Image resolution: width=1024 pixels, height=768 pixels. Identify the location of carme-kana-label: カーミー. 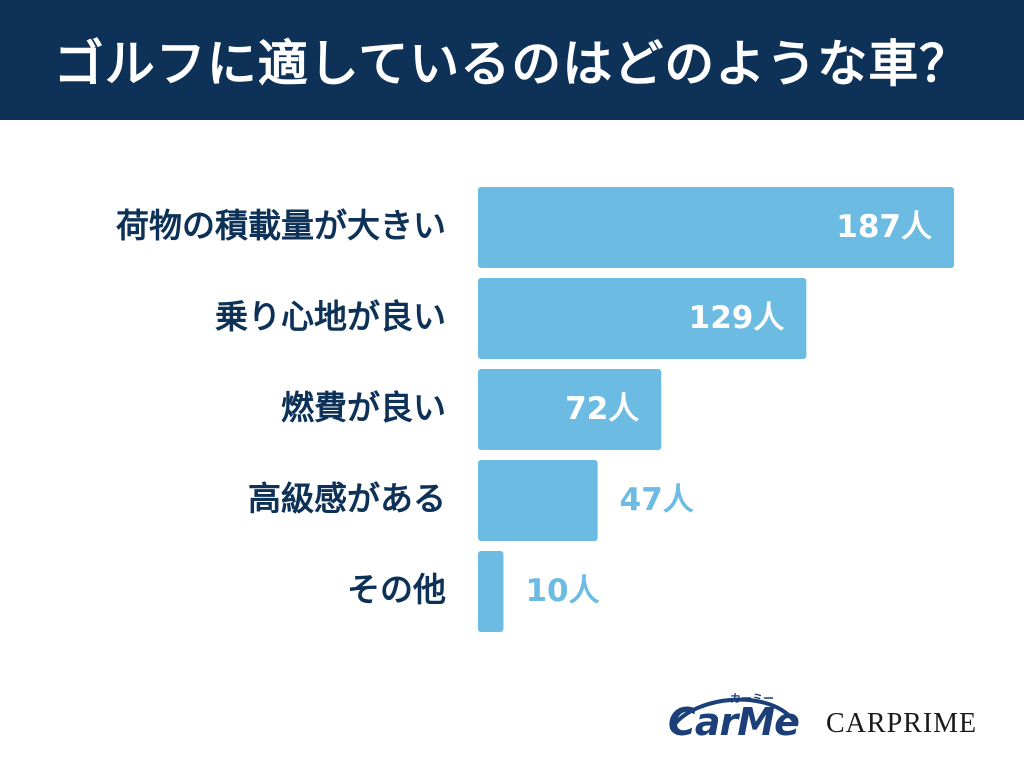
(752, 698).